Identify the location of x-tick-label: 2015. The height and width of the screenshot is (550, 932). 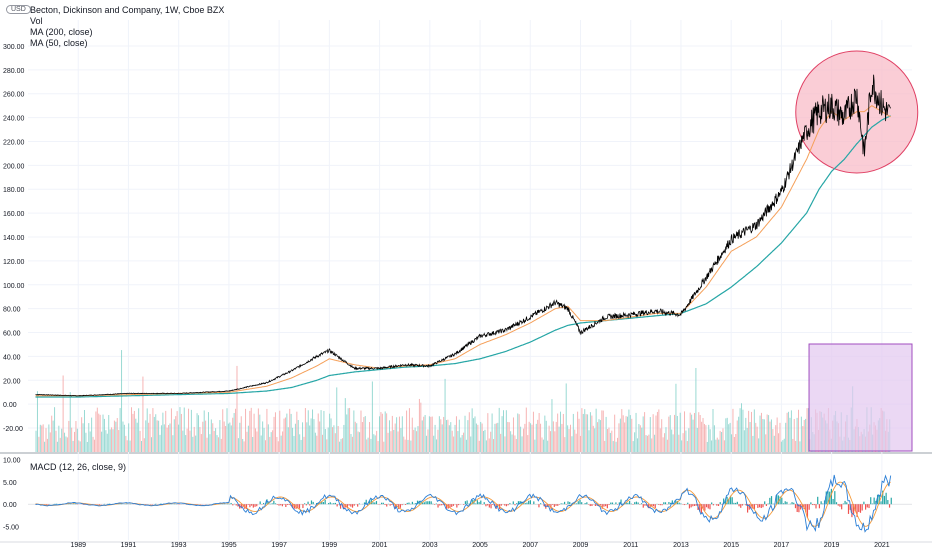
(731, 545).